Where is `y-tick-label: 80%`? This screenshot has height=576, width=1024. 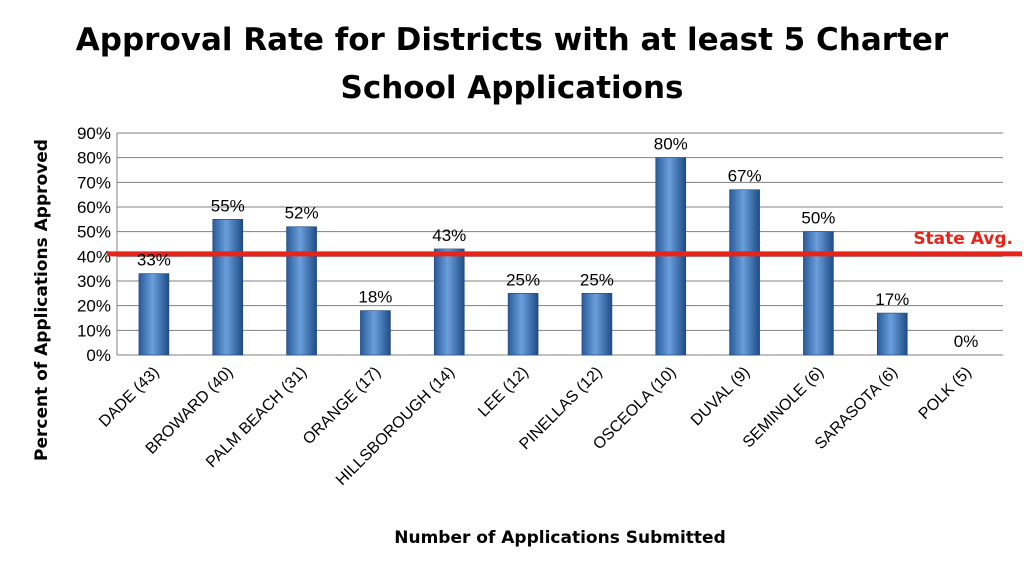
y-tick-label: 80% is located at coordinates (94, 158).